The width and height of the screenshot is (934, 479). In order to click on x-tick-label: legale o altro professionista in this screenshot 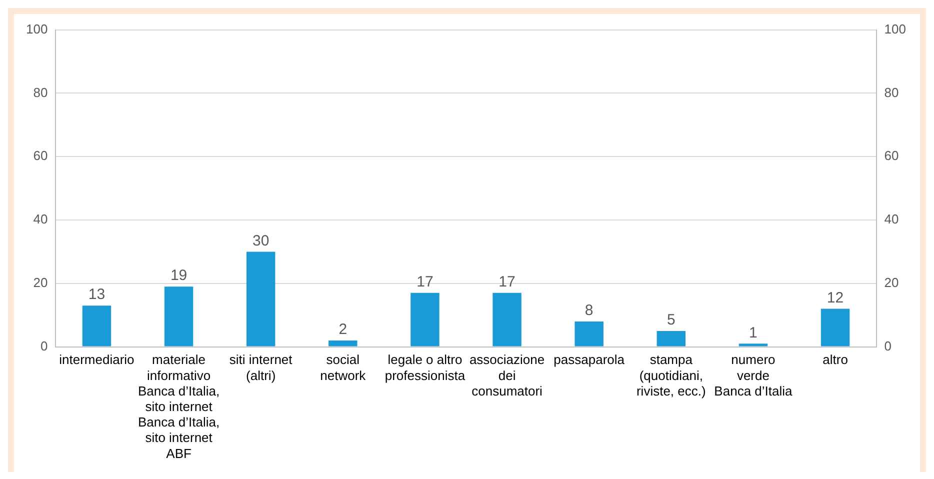, I will do `click(425, 367)`.